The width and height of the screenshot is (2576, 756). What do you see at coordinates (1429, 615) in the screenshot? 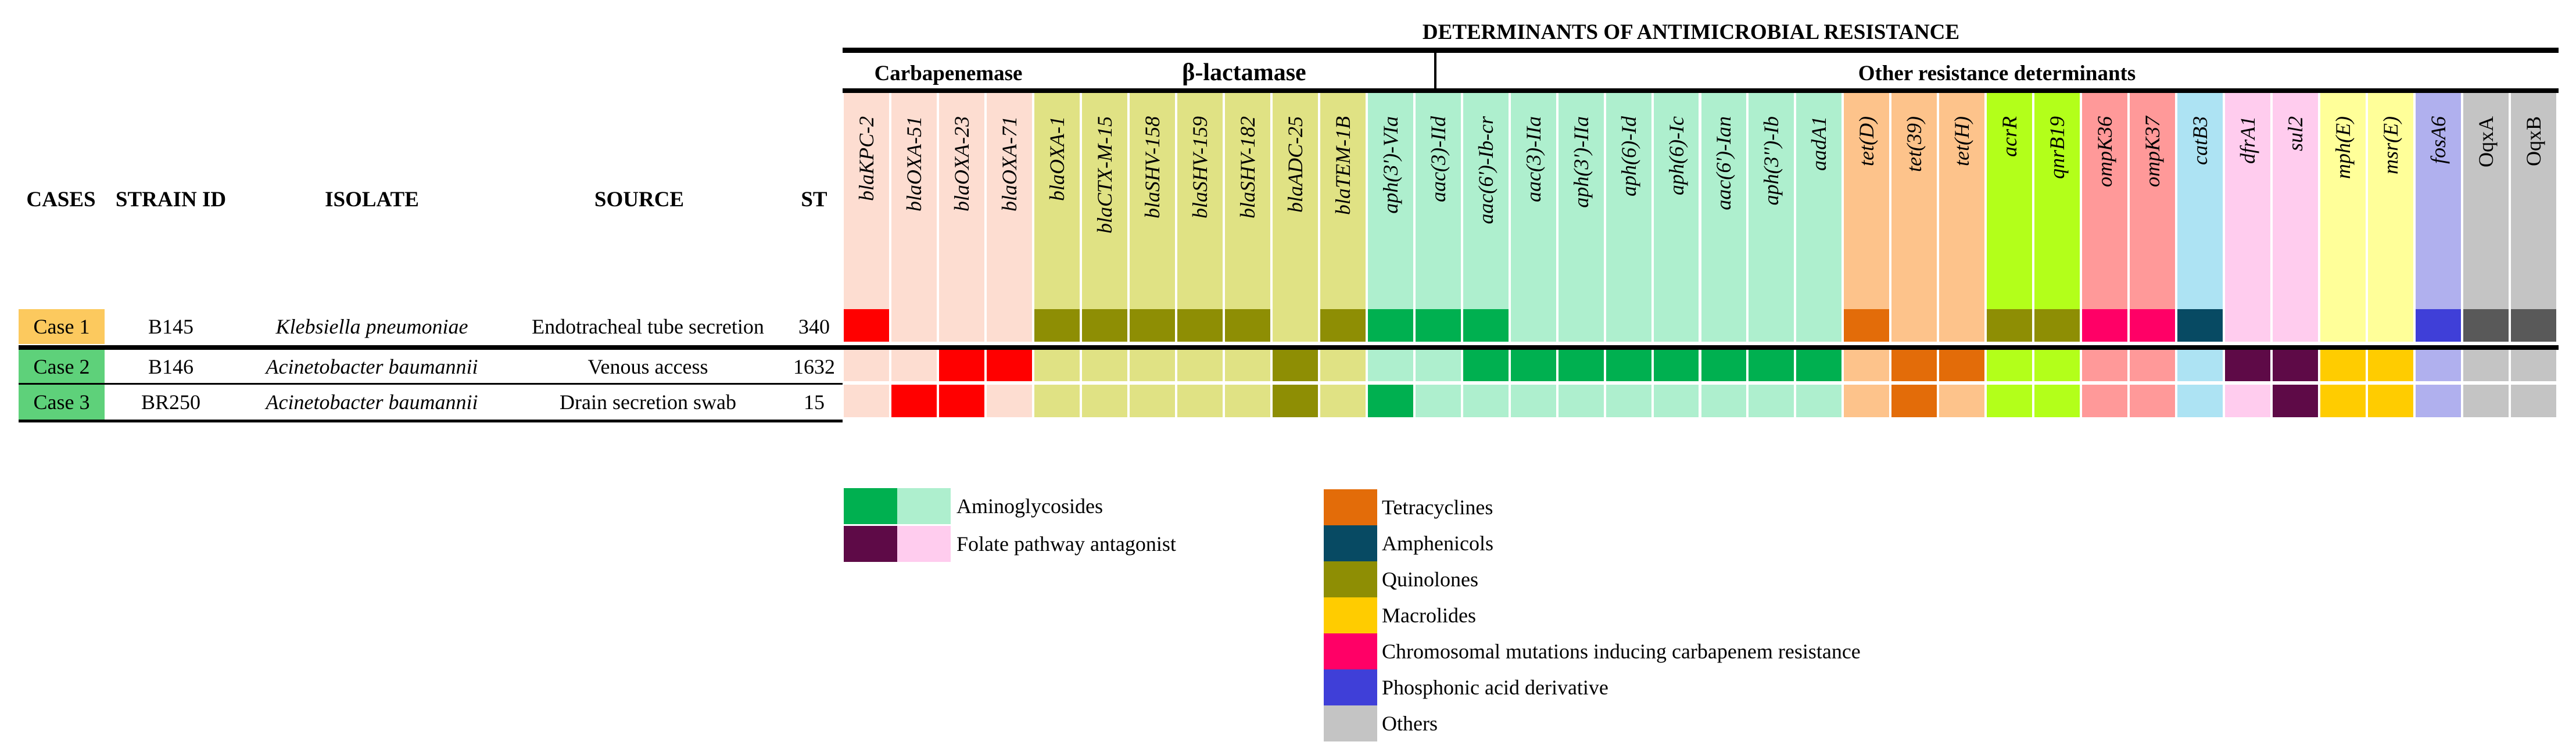
I see `legend-label: Macrolides` at bounding box center [1429, 615].